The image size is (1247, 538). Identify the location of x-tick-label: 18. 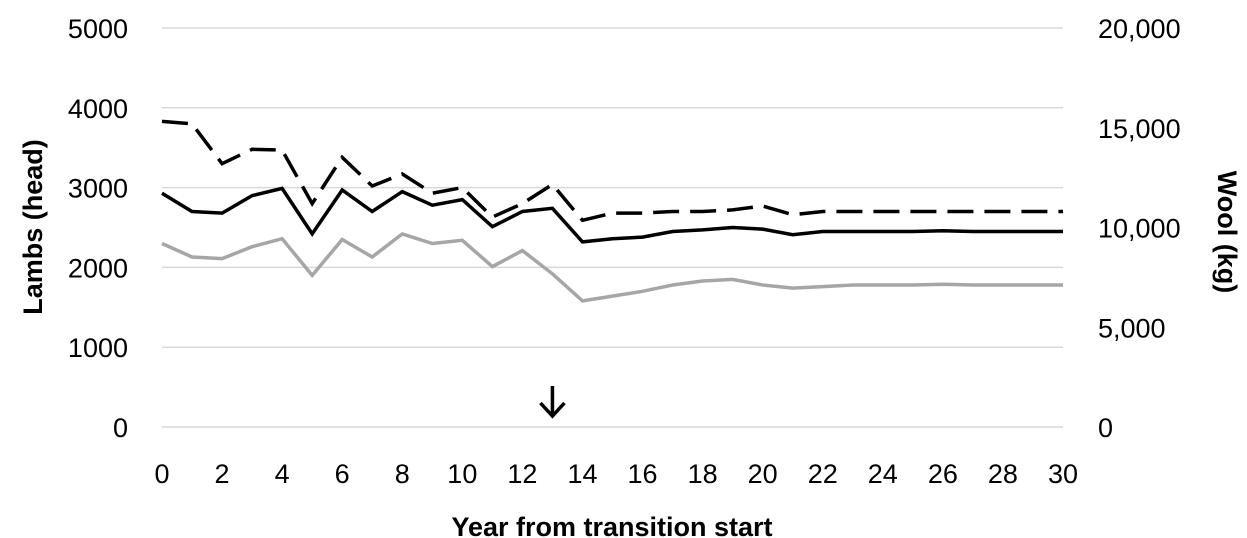
(703, 474).